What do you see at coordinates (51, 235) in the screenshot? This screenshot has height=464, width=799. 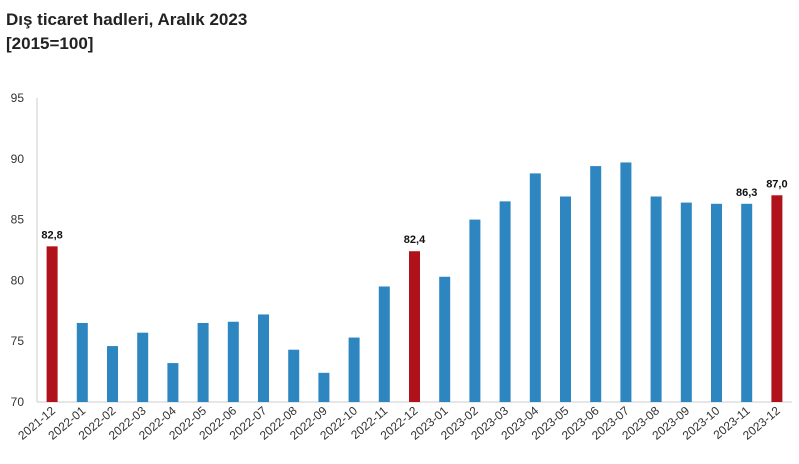 I see `data-label: 82,8` at bounding box center [51, 235].